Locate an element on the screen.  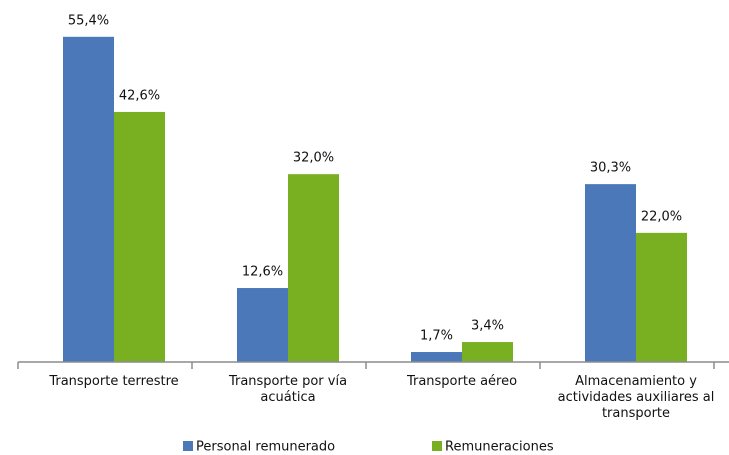
data-label: 3,4% is located at coordinates (487, 326).